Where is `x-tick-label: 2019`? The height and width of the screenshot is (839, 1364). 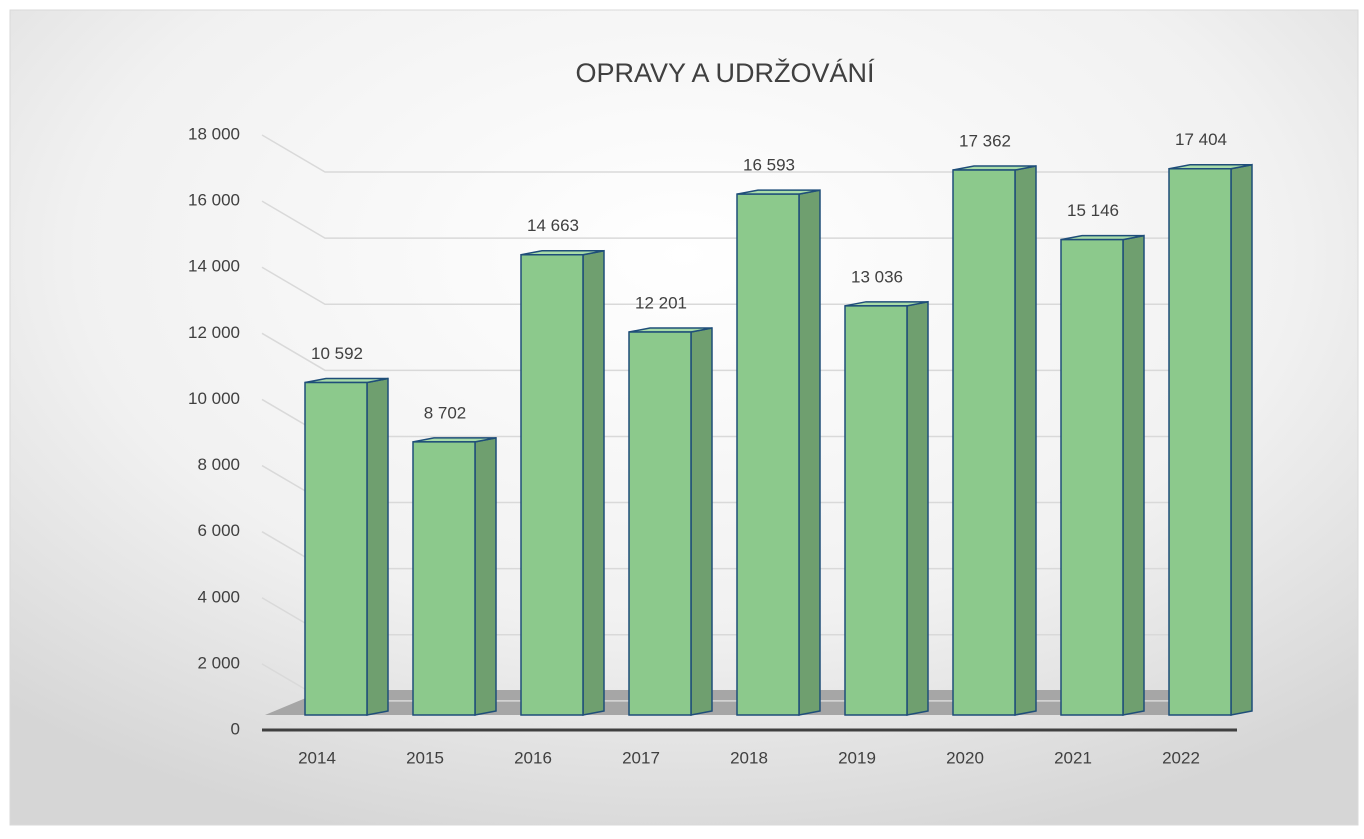
x-tick-label: 2019 is located at coordinates (857, 757).